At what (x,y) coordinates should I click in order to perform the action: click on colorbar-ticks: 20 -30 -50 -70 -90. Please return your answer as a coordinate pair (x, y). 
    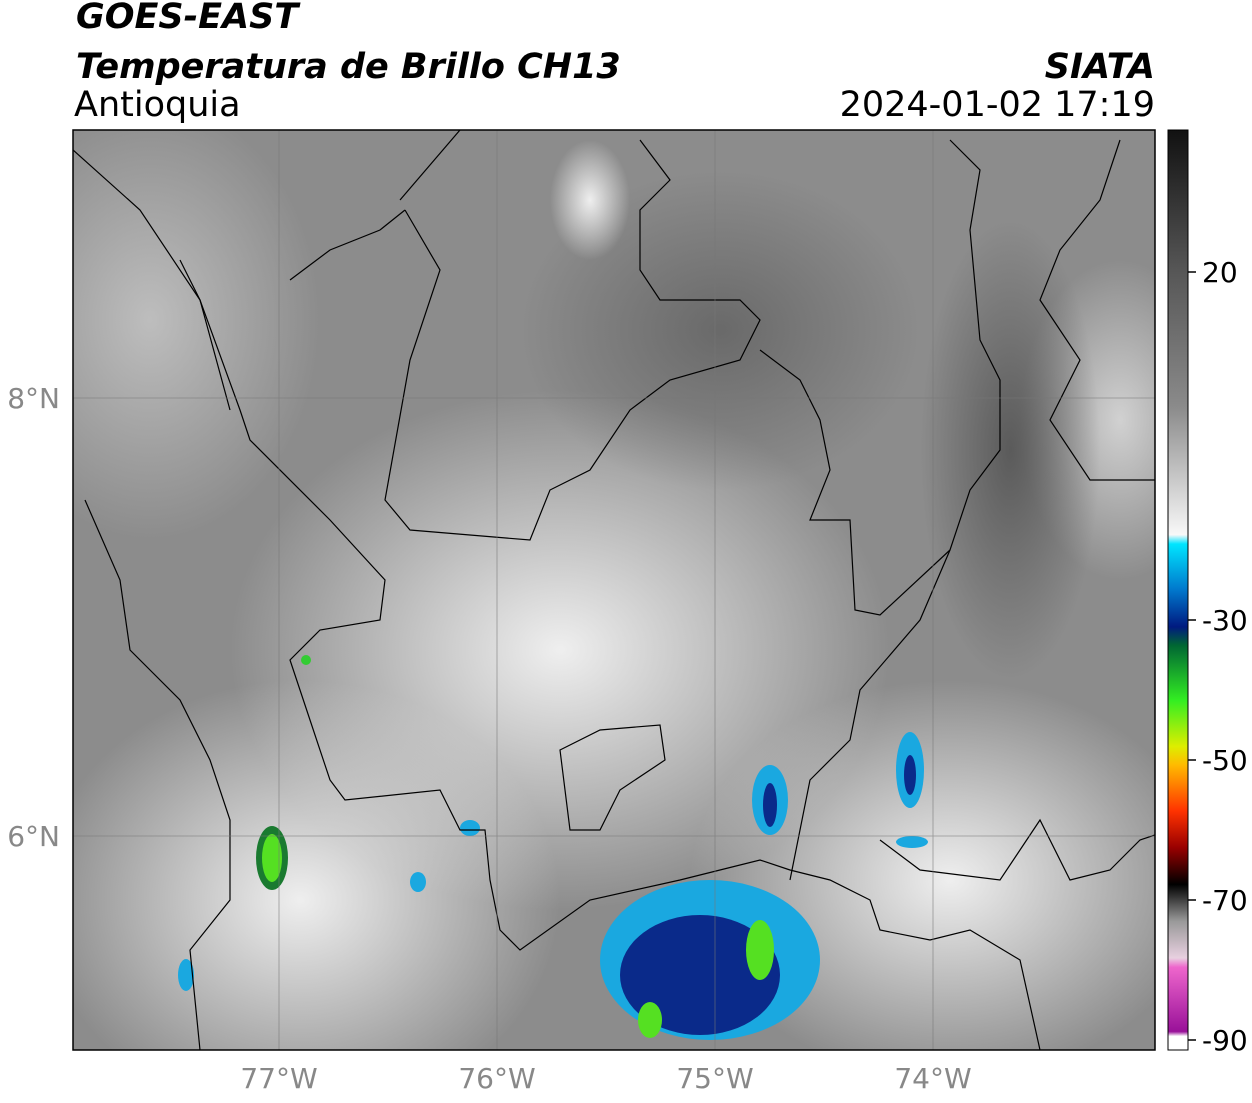
    Looking at the image, I should click on (1218, 656).